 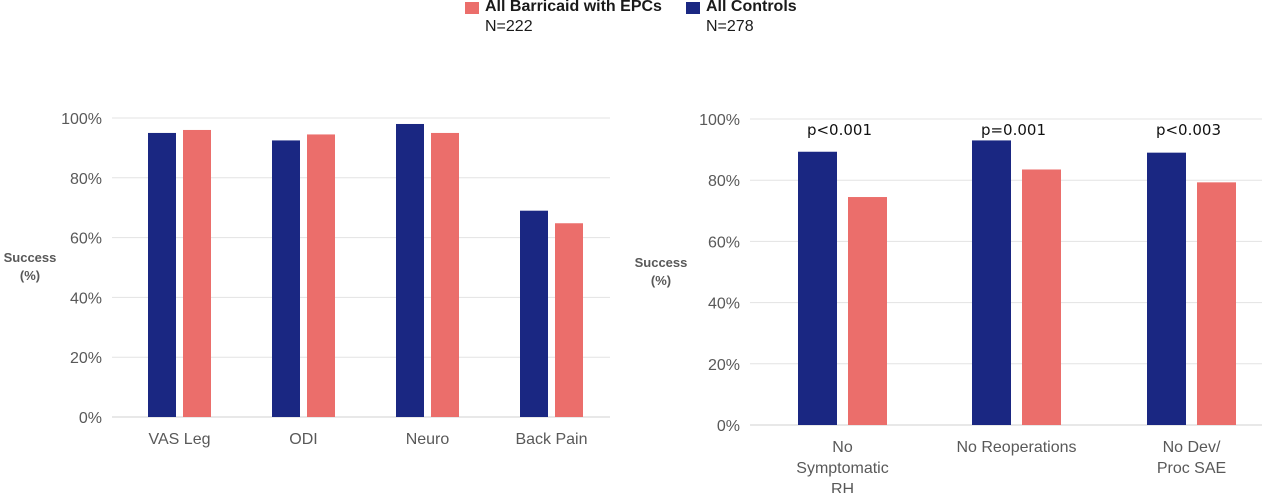 What do you see at coordinates (1188, 130) in the screenshot?
I see `p-value-annotation: p<0.003` at bounding box center [1188, 130].